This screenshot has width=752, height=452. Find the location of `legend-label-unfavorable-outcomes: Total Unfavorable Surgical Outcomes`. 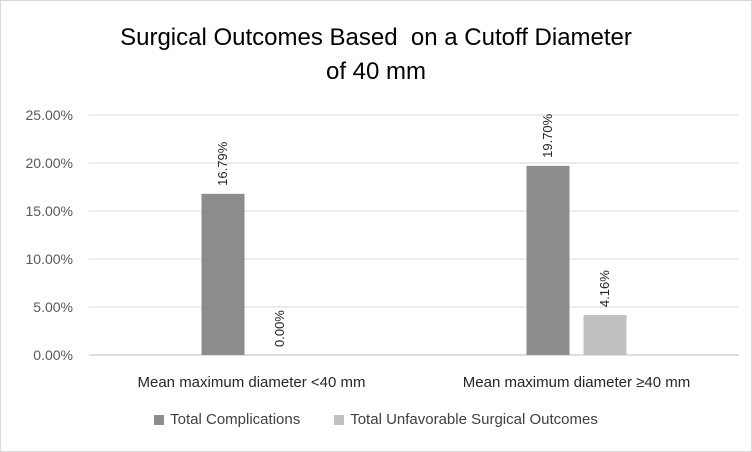

legend-label-unfavorable-outcomes: Total Unfavorable Surgical Outcomes is located at coordinates (474, 419).